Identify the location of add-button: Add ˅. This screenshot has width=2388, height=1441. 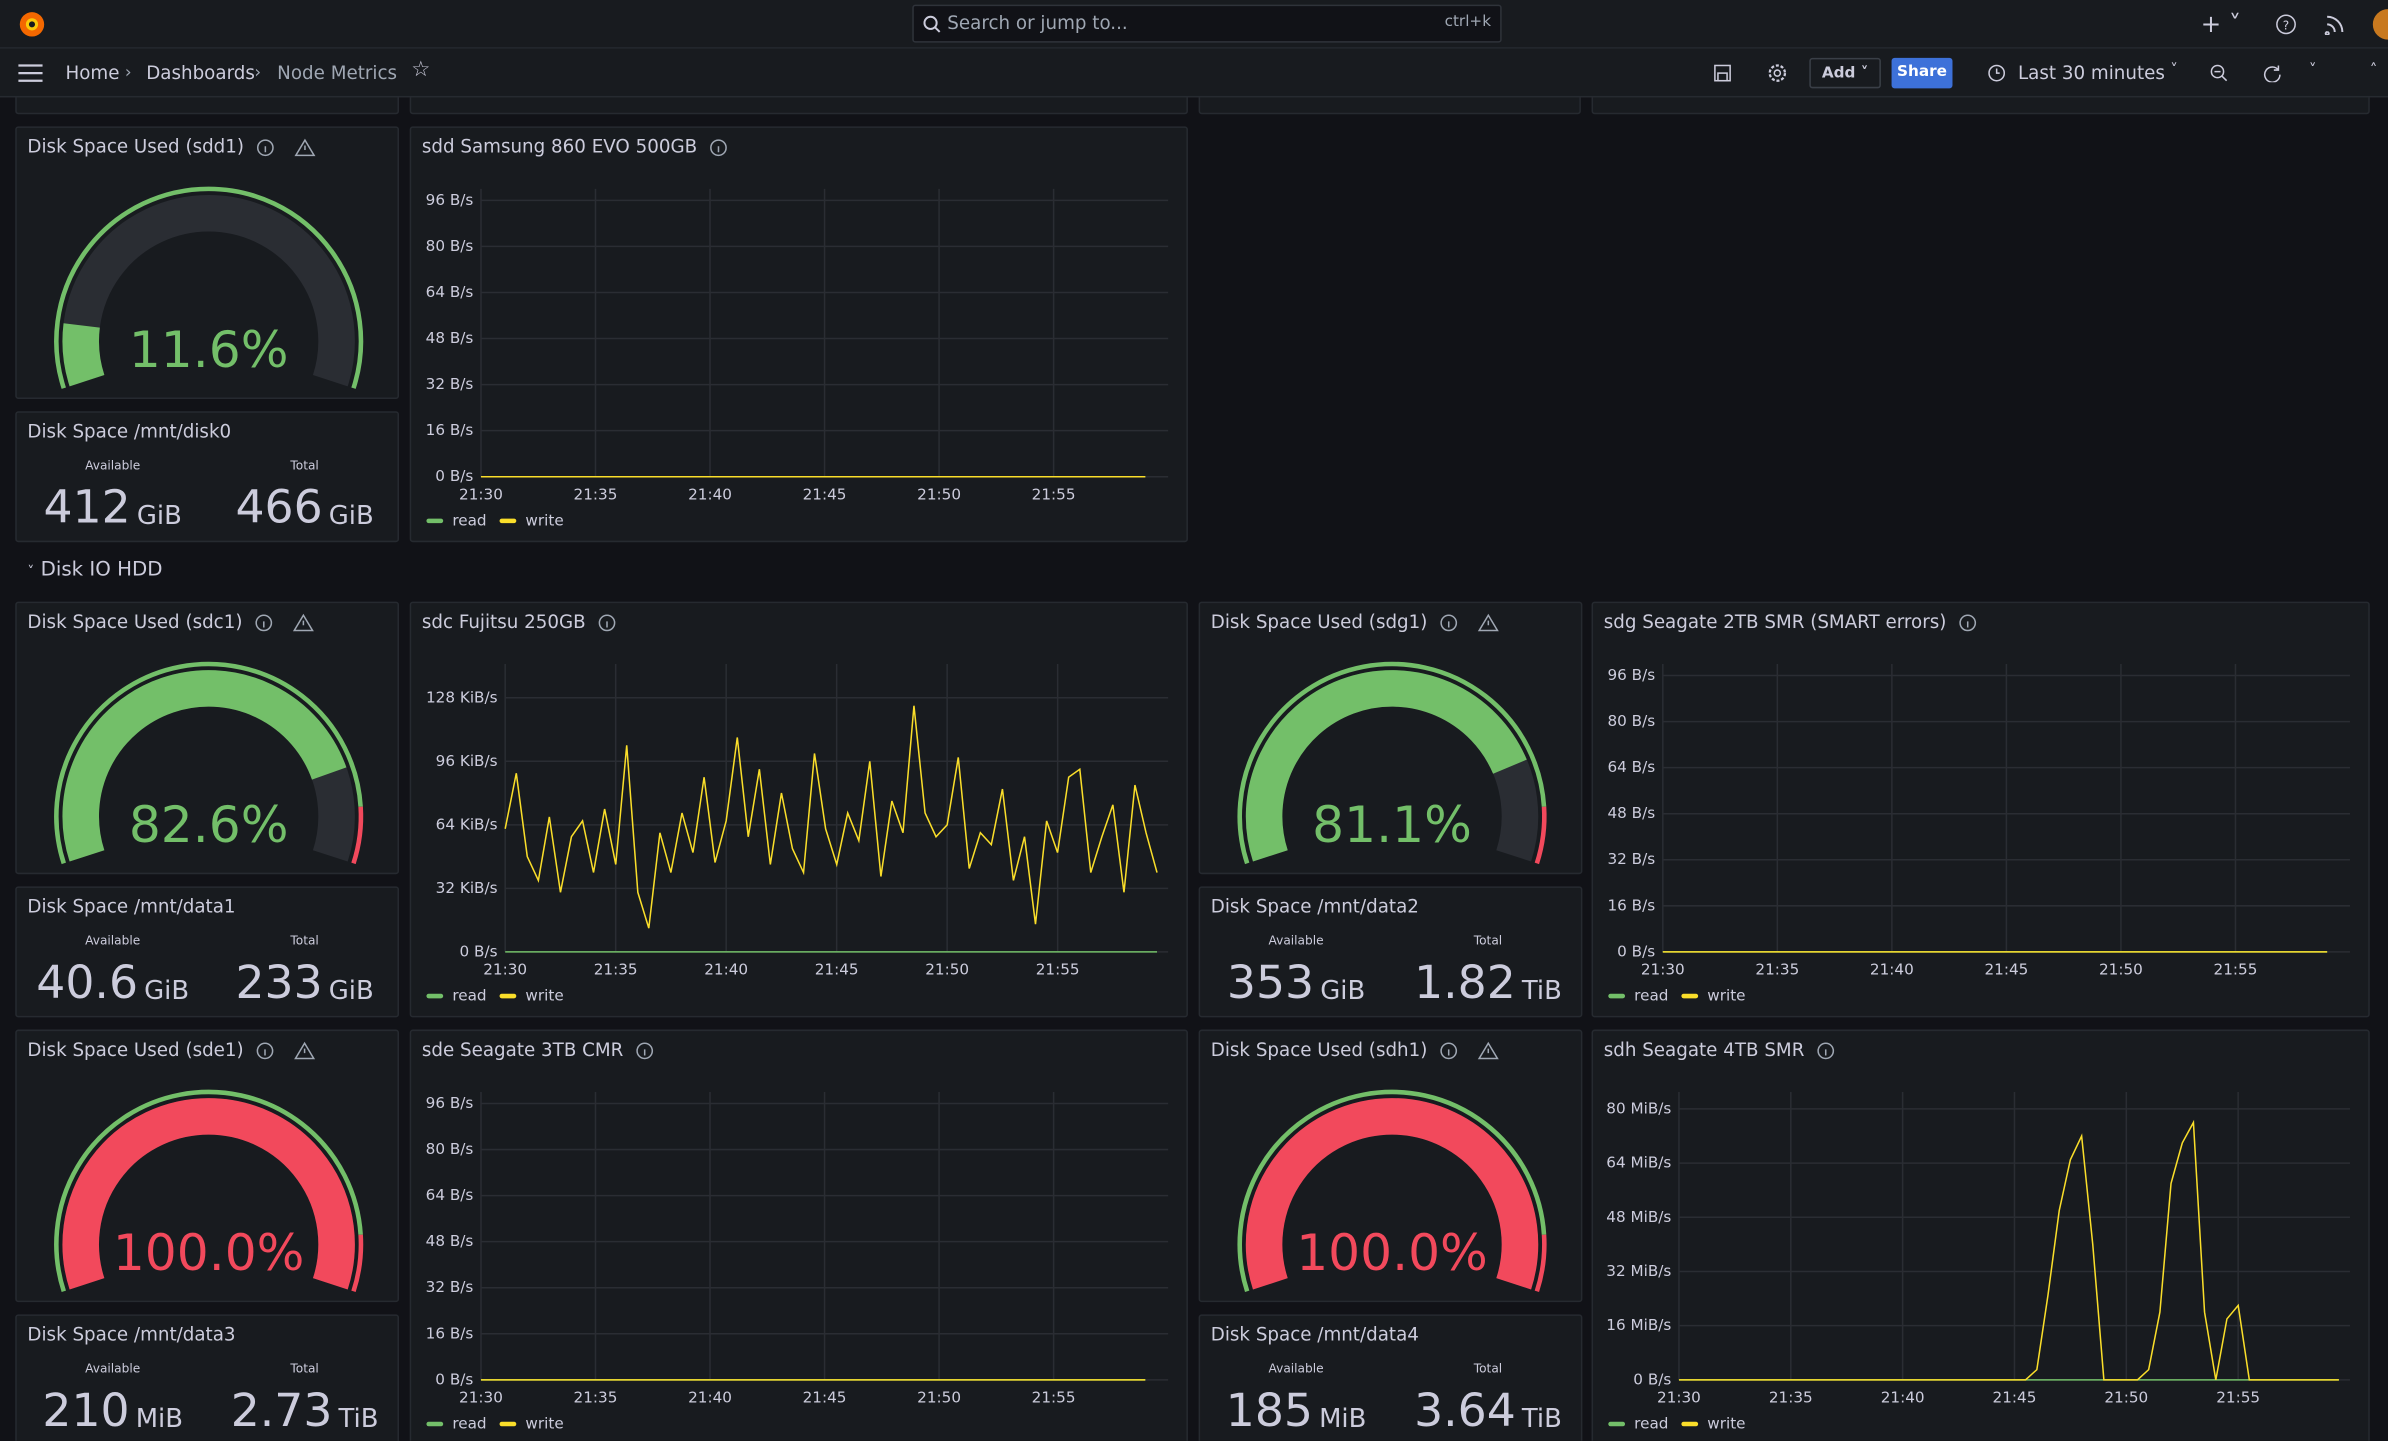
(1845, 73).